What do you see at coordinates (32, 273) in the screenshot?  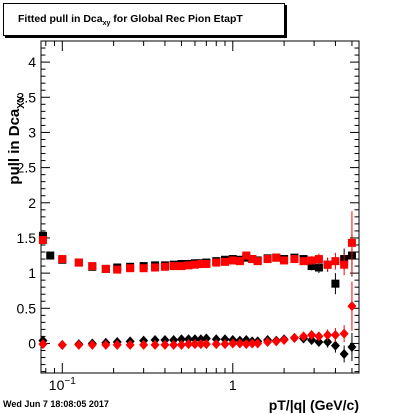 I see `y-tick-label: 1` at bounding box center [32, 273].